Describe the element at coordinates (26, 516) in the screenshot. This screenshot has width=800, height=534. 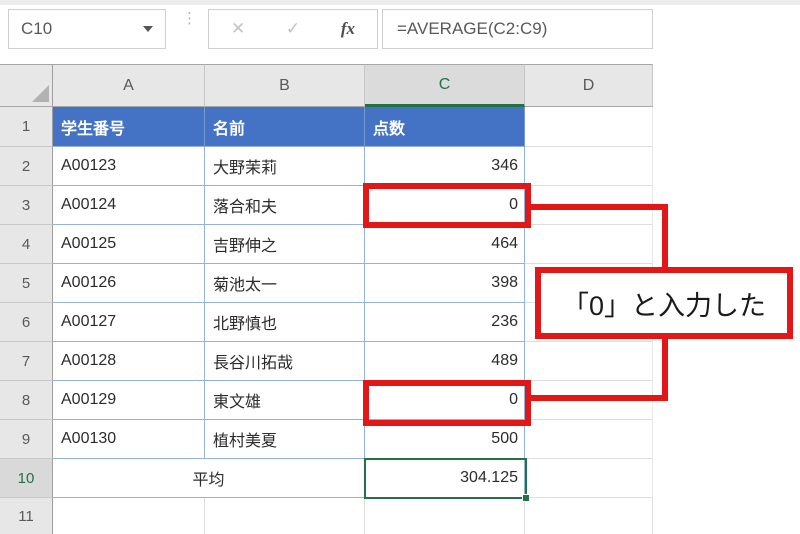
I see `row-header-11: 11` at that location.